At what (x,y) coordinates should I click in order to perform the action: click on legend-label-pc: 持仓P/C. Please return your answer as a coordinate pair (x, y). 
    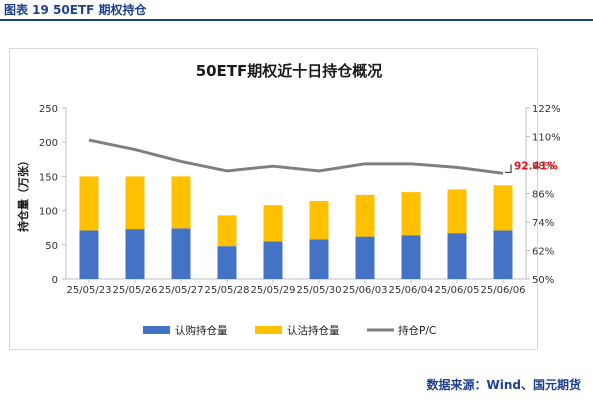
    Looking at the image, I should click on (417, 330).